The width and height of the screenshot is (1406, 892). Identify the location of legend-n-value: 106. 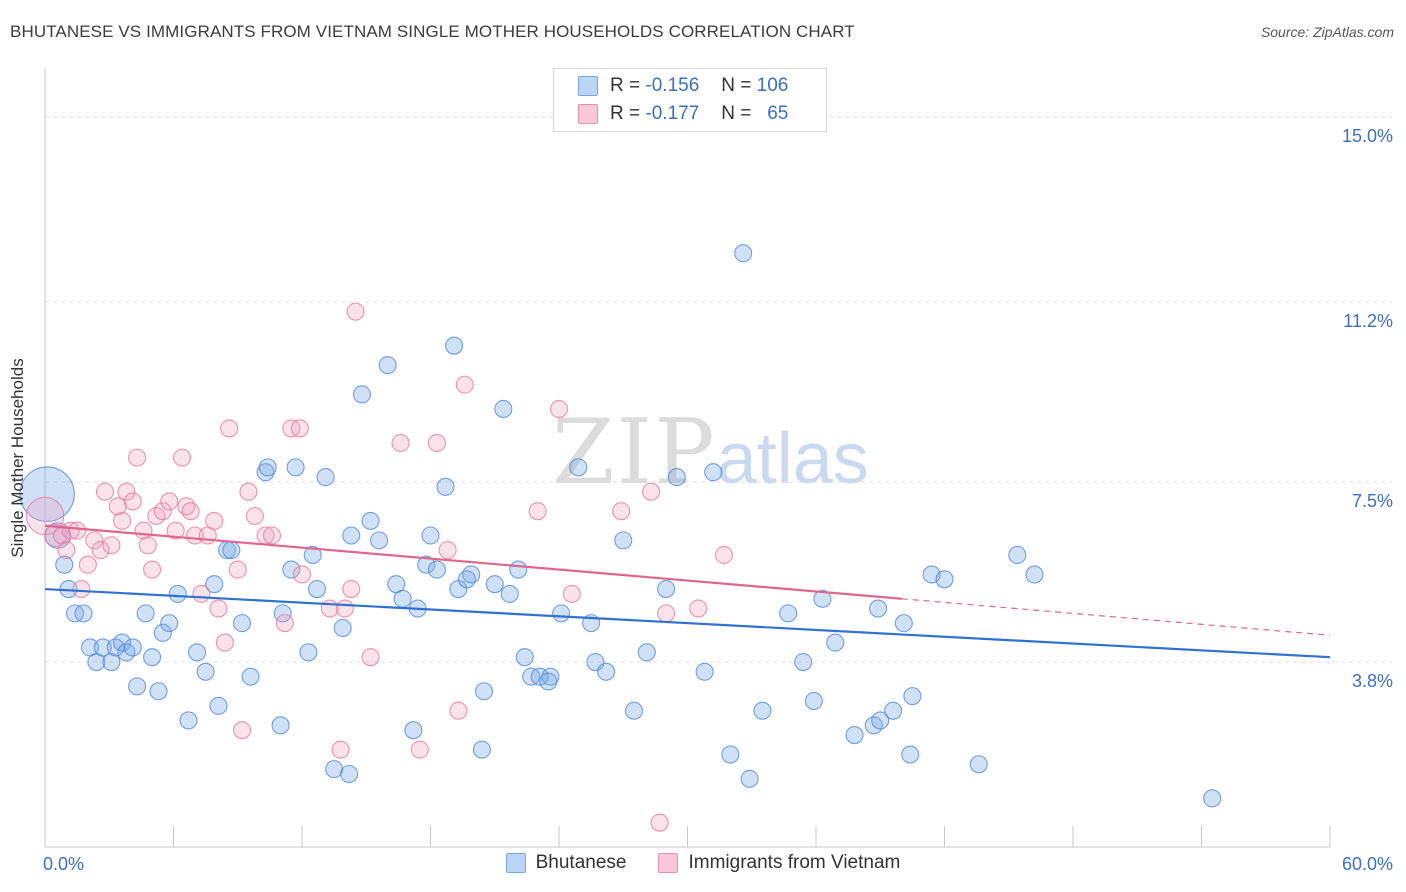
(772, 85).